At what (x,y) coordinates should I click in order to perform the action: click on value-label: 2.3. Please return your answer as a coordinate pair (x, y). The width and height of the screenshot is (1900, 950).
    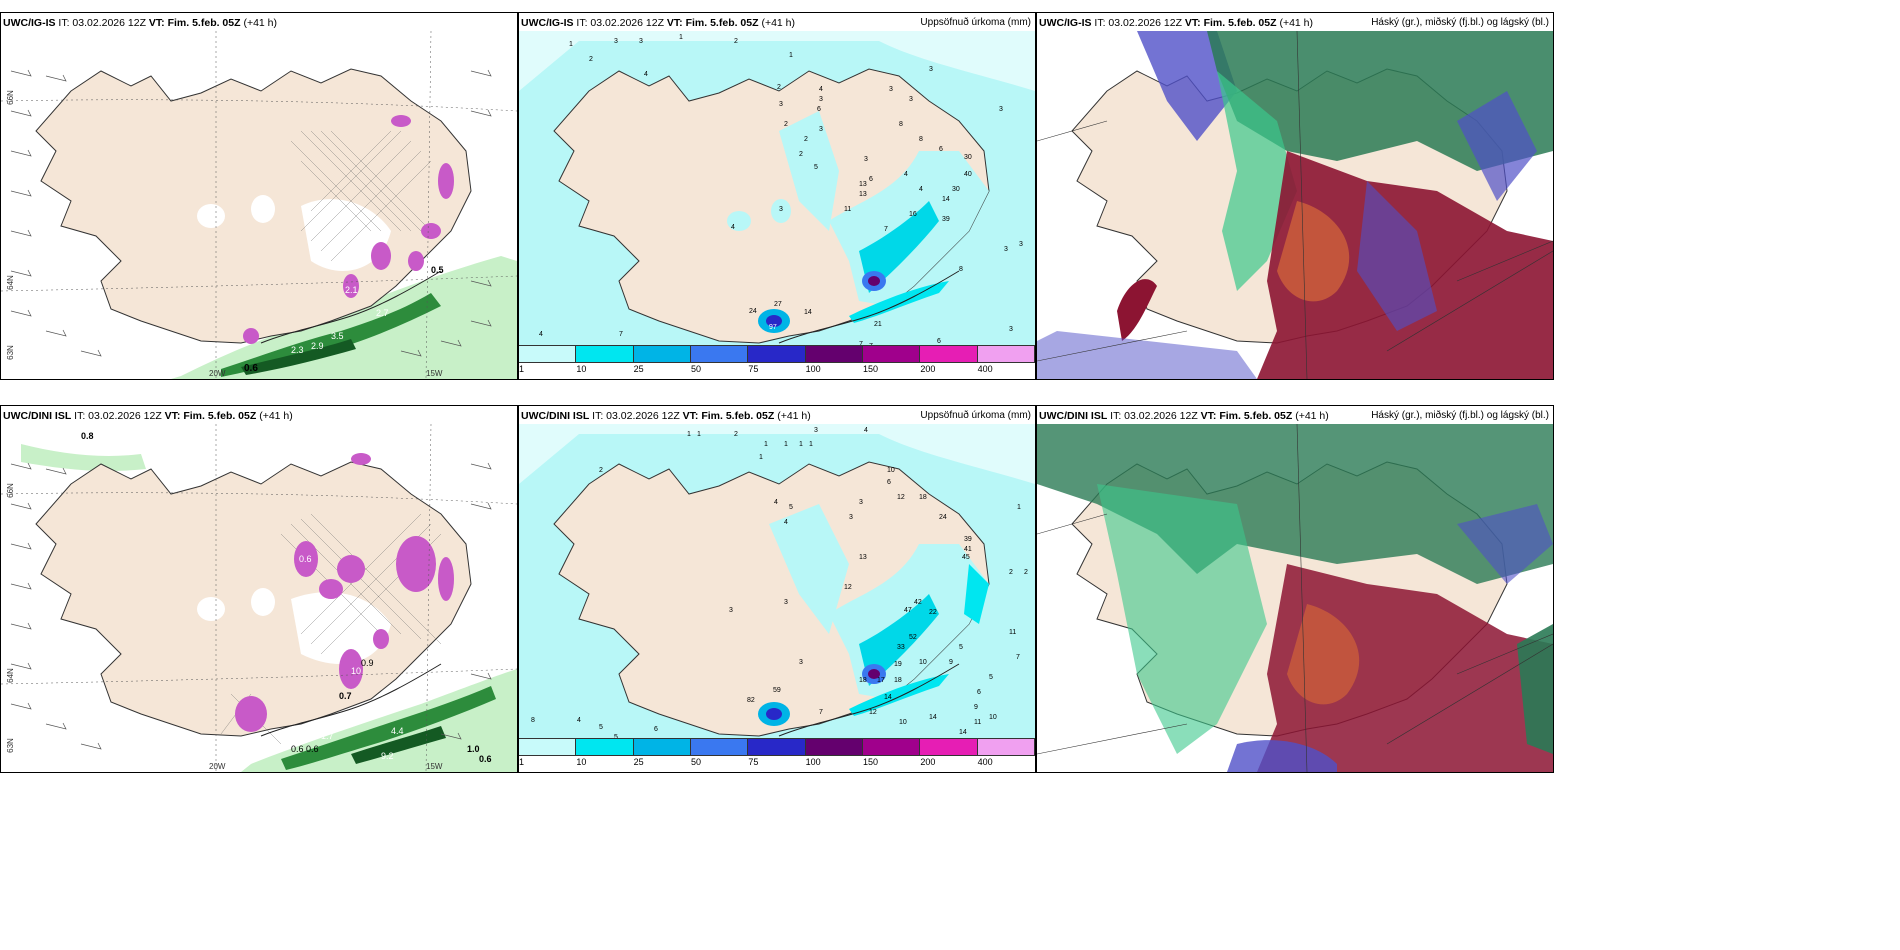
    Looking at the image, I should click on (297, 350).